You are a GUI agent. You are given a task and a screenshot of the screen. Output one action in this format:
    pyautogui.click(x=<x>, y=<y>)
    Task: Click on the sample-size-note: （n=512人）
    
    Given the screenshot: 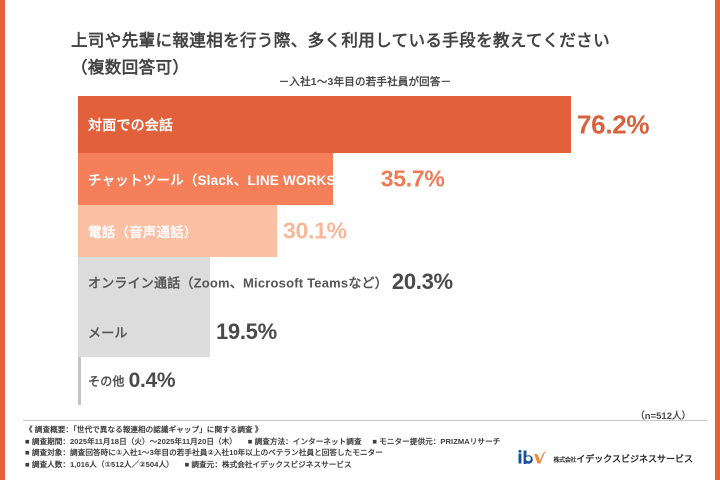 What is the action you would take?
    pyautogui.click(x=663, y=416)
    